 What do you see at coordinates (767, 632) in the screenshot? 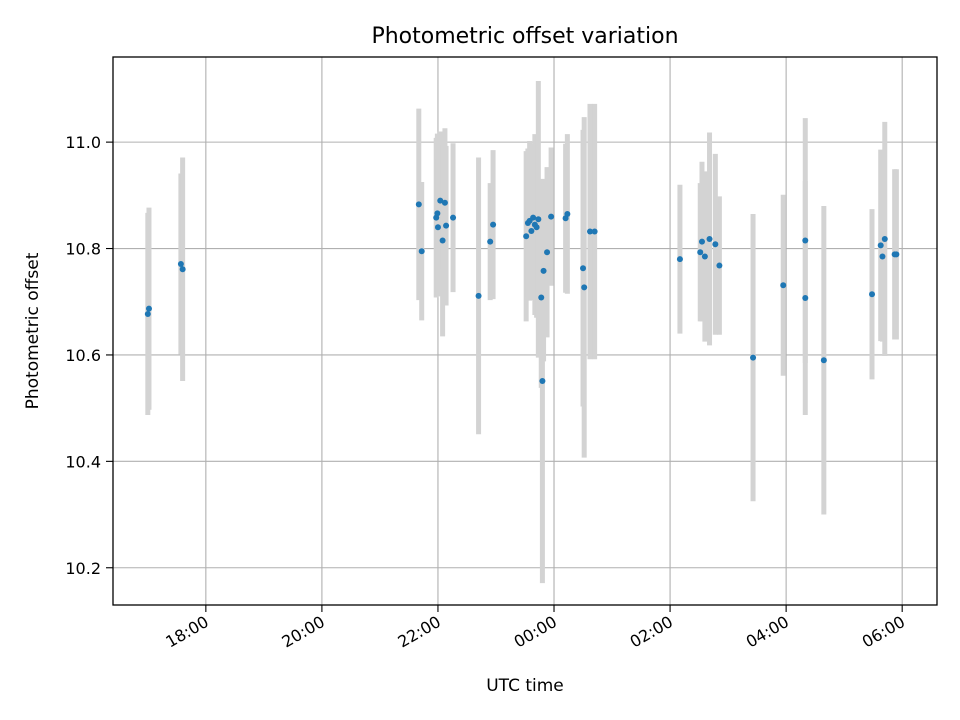
I see `x-tick-label: 04:00` at bounding box center [767, 632].